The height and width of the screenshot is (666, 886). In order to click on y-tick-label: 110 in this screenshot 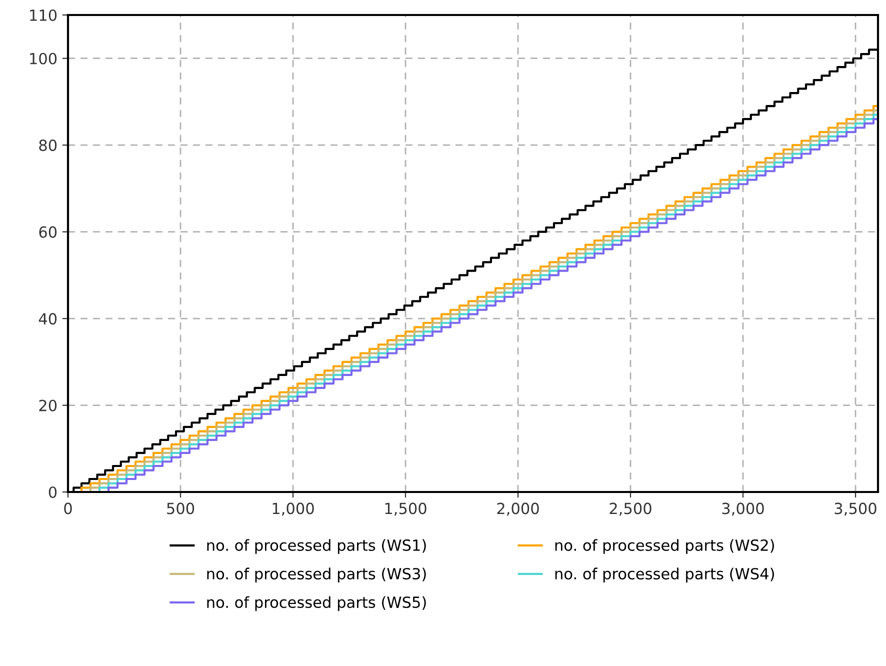, I will do `click(43, 15)`.